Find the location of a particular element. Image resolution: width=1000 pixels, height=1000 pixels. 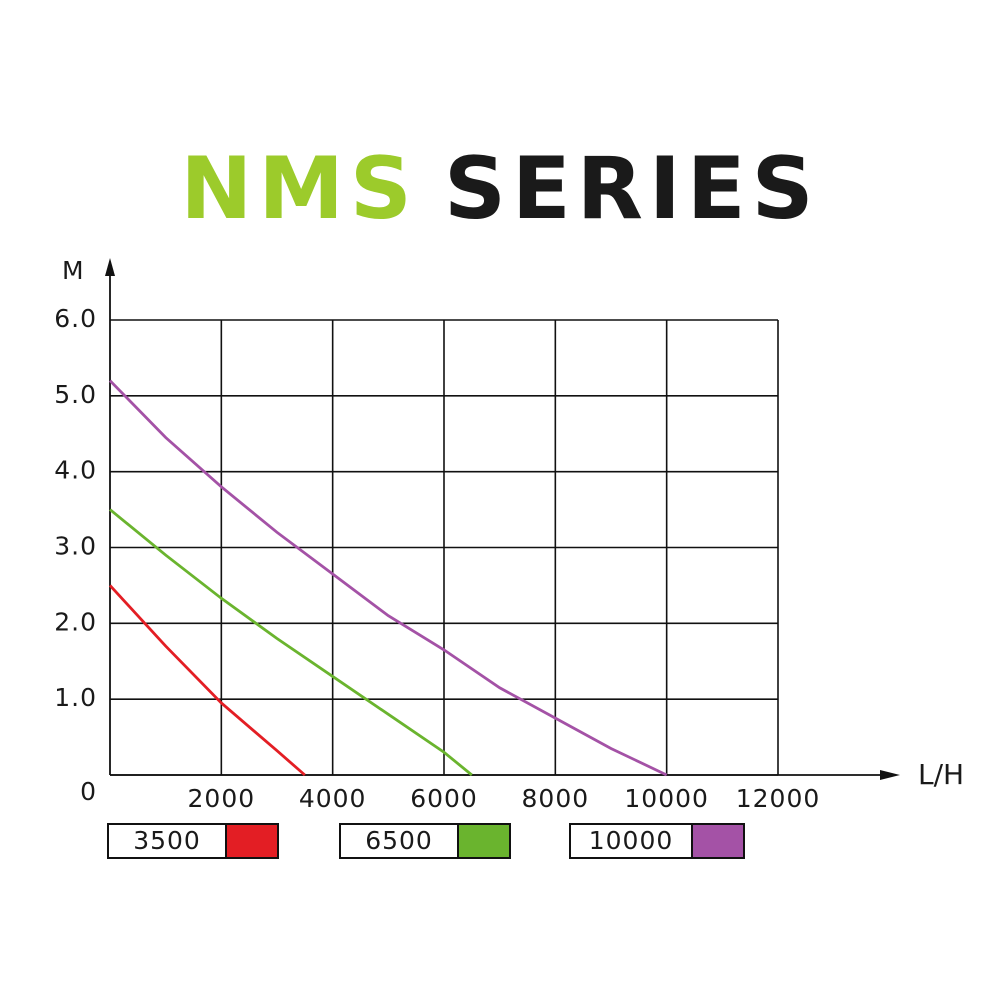

y-axis-arrow is located at coordinates (110, 267).